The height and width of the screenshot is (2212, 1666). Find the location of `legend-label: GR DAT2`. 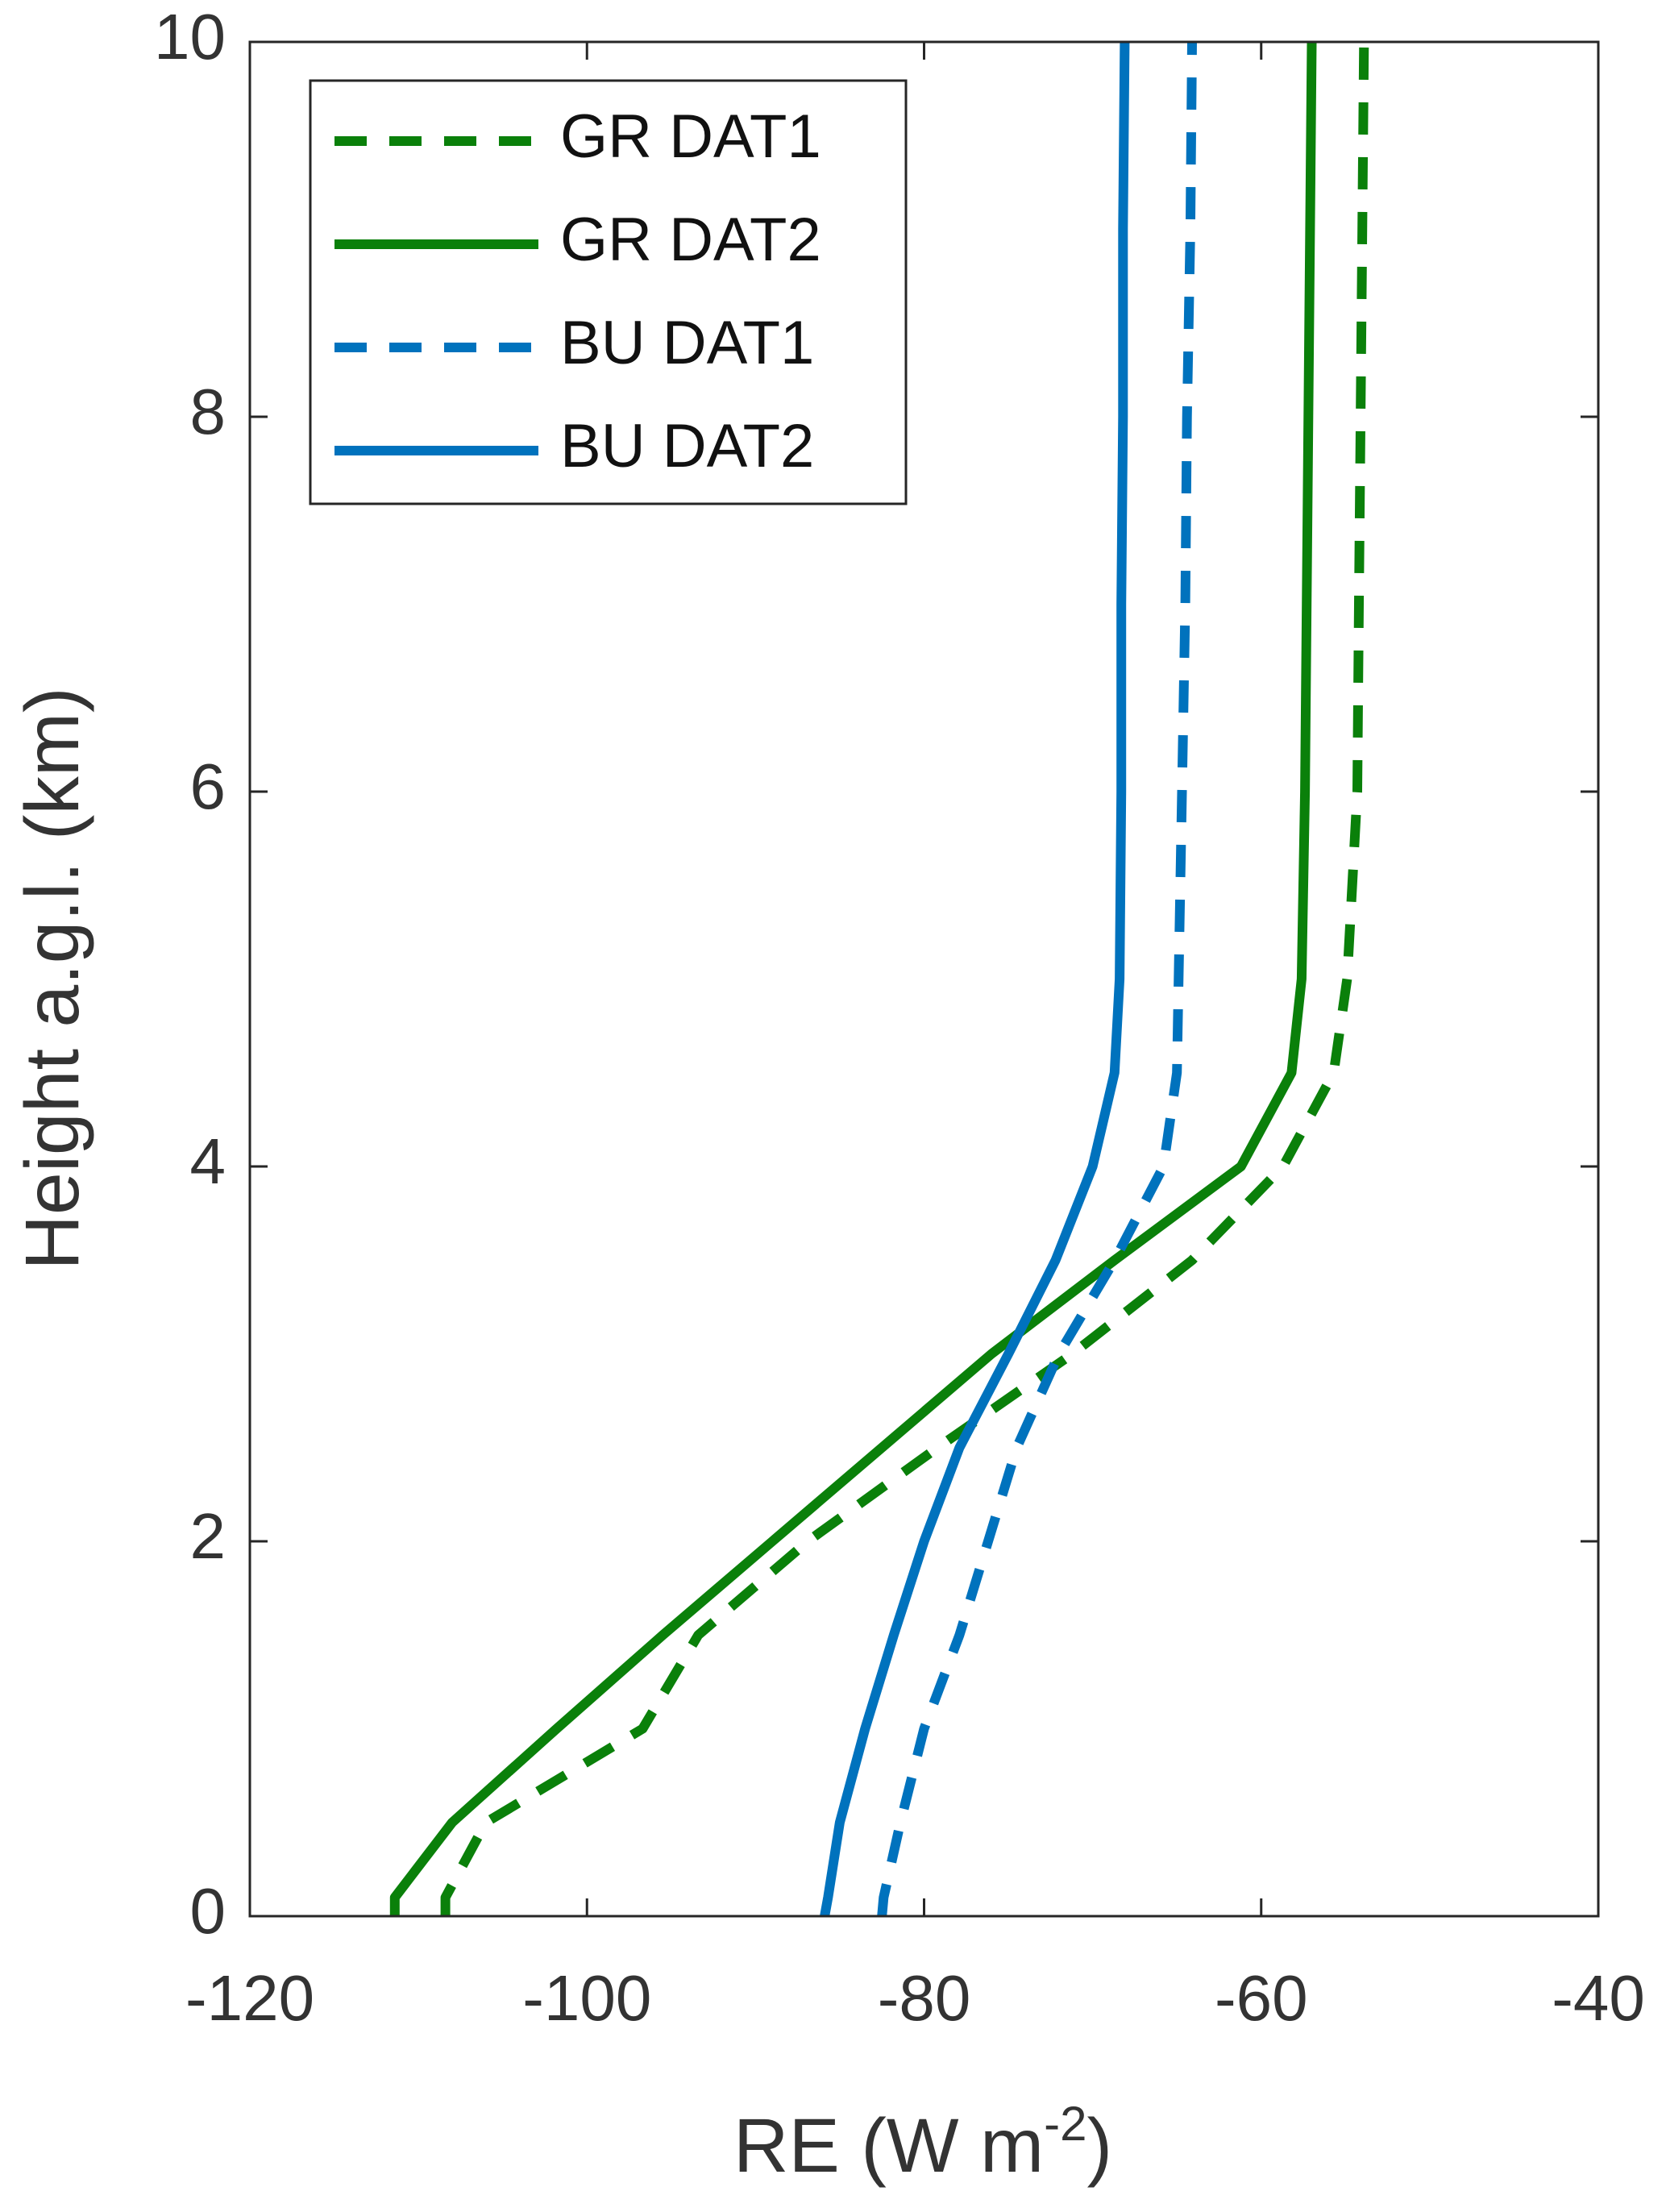

legend-label: GR DAT2 is located at coordinates (691, 240).